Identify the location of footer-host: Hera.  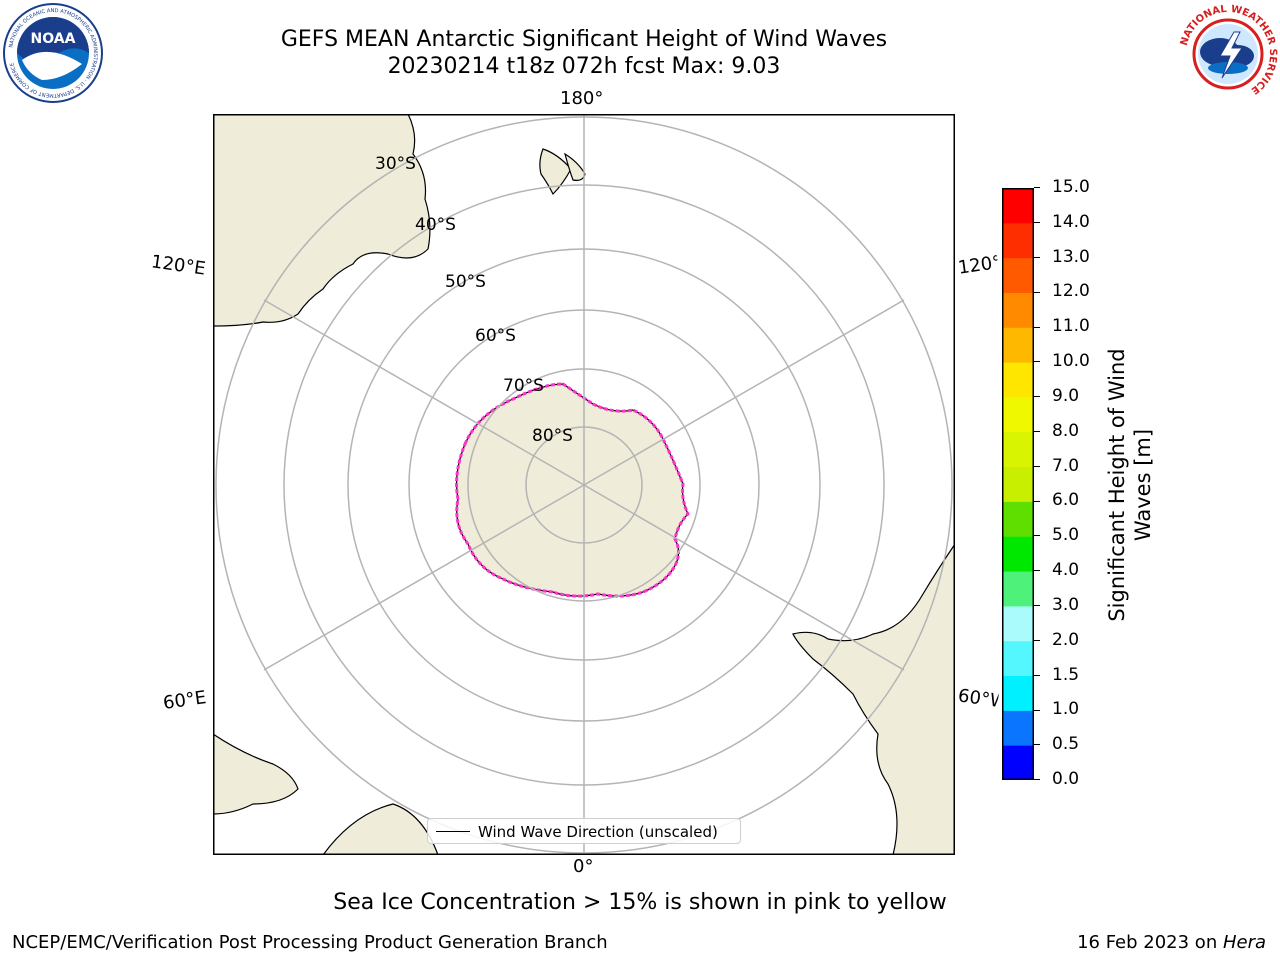
(1244, 942).